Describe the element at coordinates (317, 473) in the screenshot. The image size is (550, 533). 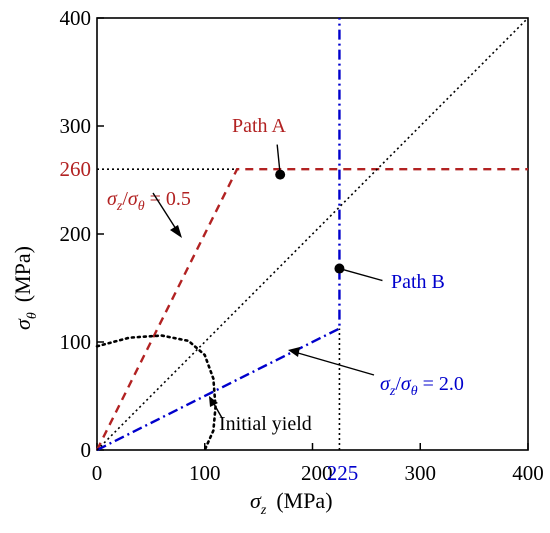
I see `x-tick-label: 200` at that location.